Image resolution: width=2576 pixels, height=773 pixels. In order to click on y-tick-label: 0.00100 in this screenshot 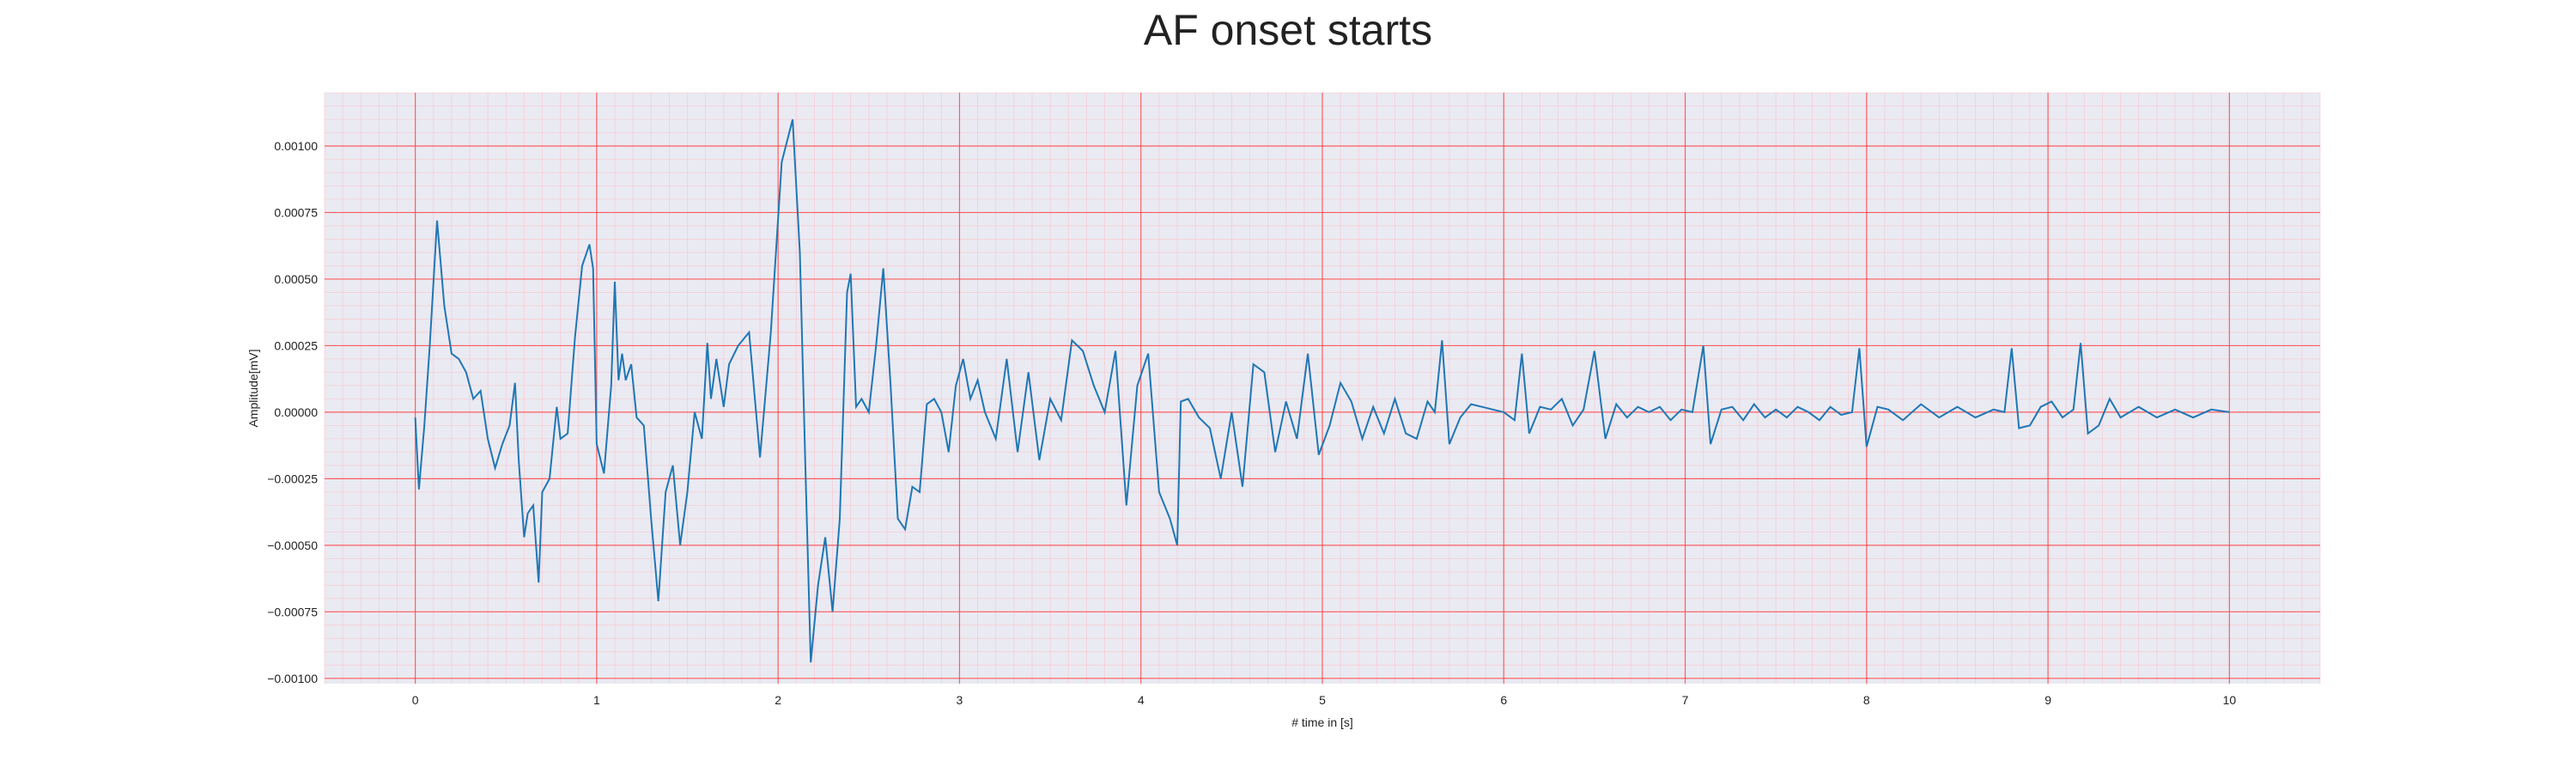, I will do `click(296, 146)`.